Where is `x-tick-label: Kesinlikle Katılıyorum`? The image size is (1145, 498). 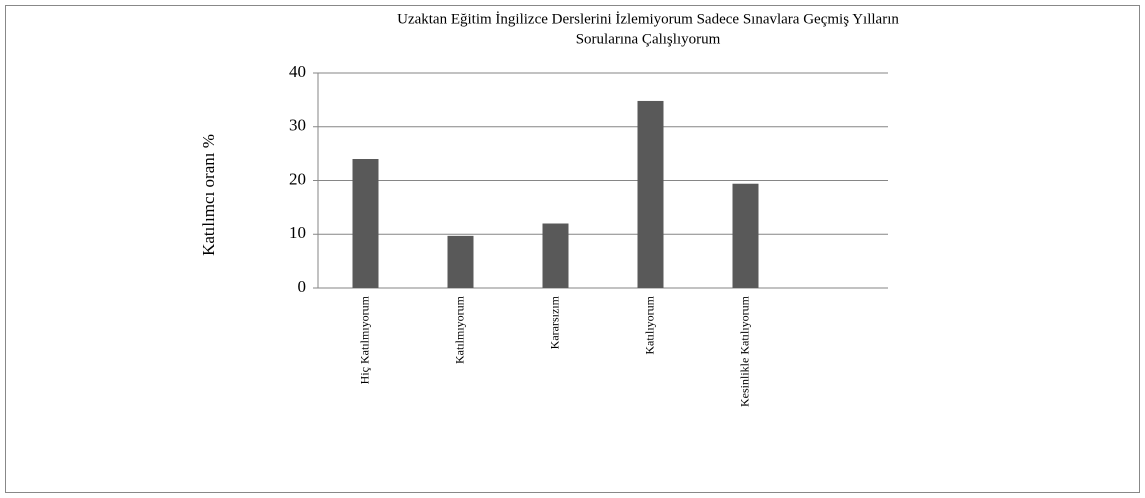 x-tick-label: Kesinlikle Katılıyorum is located at coordinates (744, 351).